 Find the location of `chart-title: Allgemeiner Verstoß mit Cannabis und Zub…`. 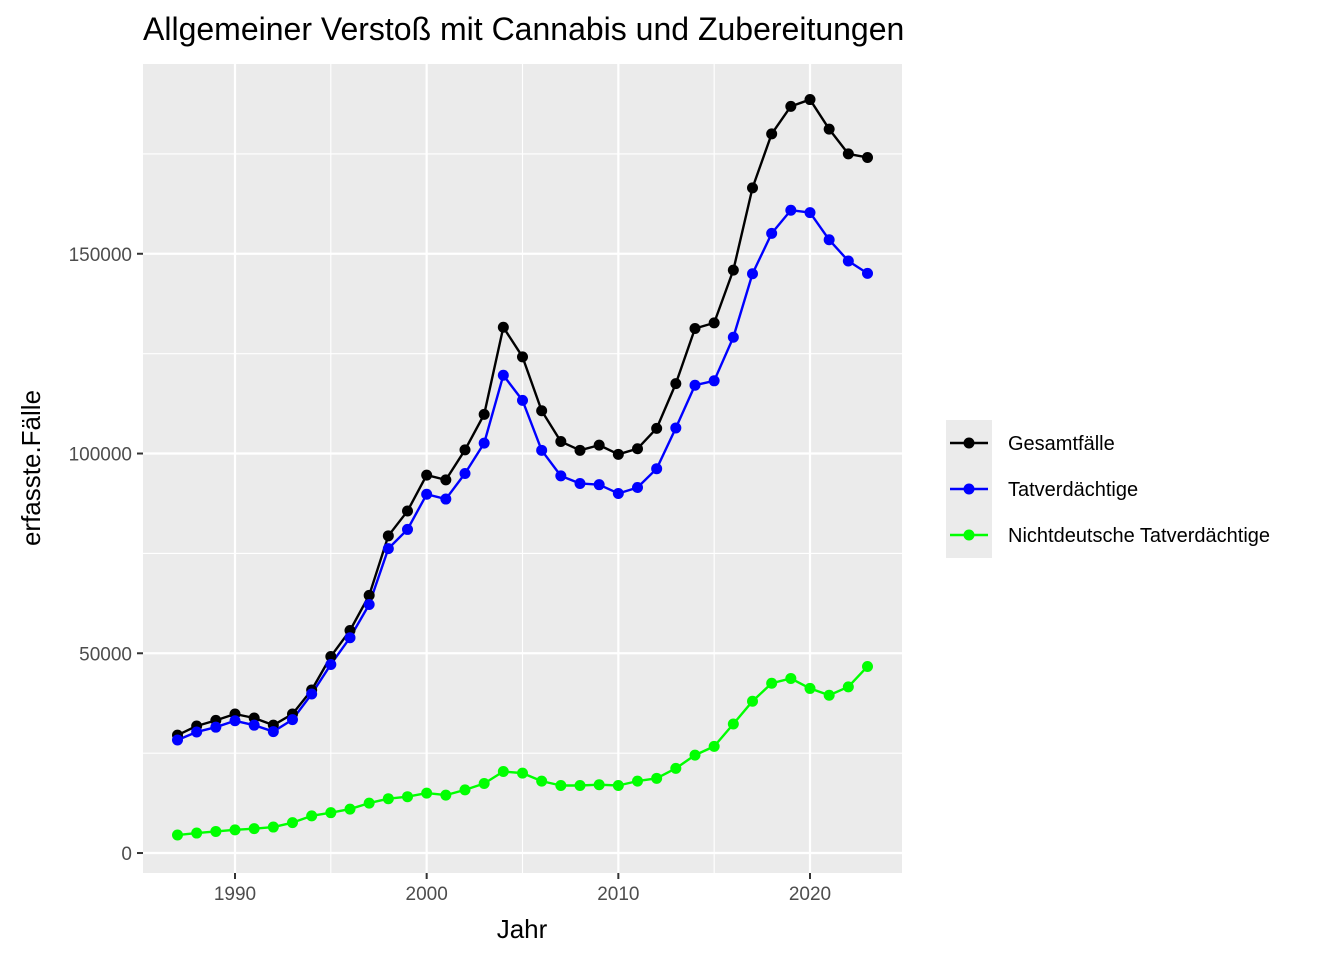

chart-title: Allgemeiner Verstoß mit Cannabis und Zub… is located at coordinates (523, 29).